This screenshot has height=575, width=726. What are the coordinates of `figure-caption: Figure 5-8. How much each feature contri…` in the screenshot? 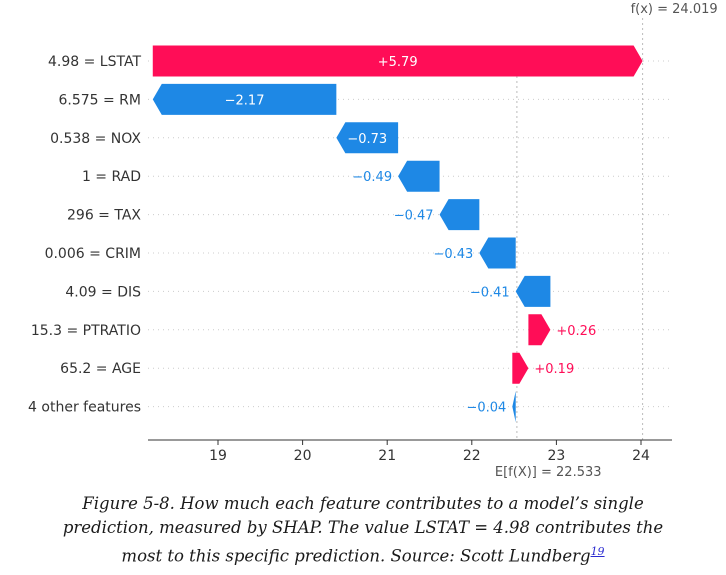 It's located at (363, 530).